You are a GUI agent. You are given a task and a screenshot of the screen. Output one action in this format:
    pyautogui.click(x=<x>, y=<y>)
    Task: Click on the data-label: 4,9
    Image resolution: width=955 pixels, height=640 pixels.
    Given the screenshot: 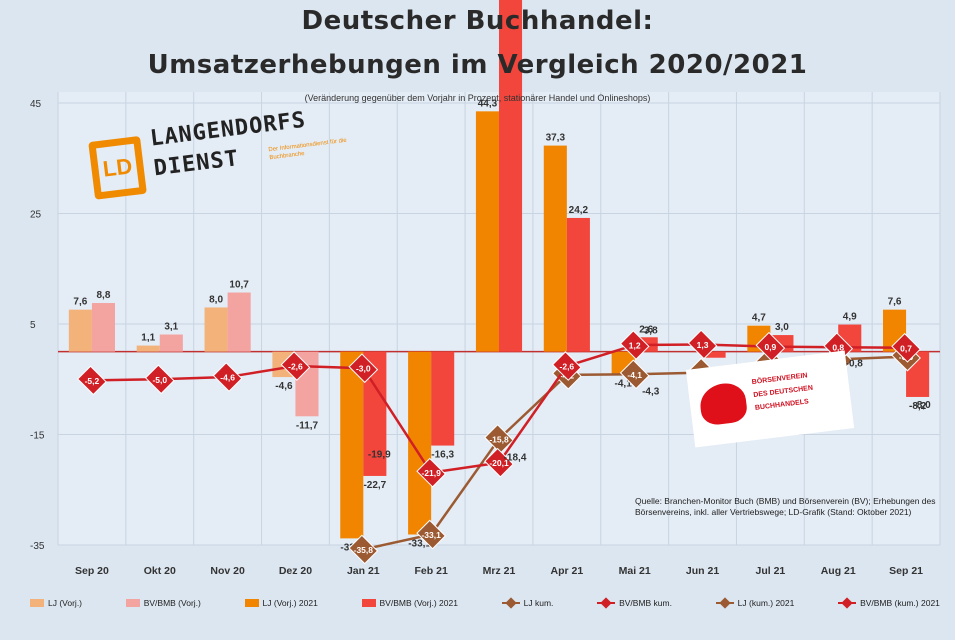 What is the action you would take?
    pyautogui.click(x=850, y=317)
    